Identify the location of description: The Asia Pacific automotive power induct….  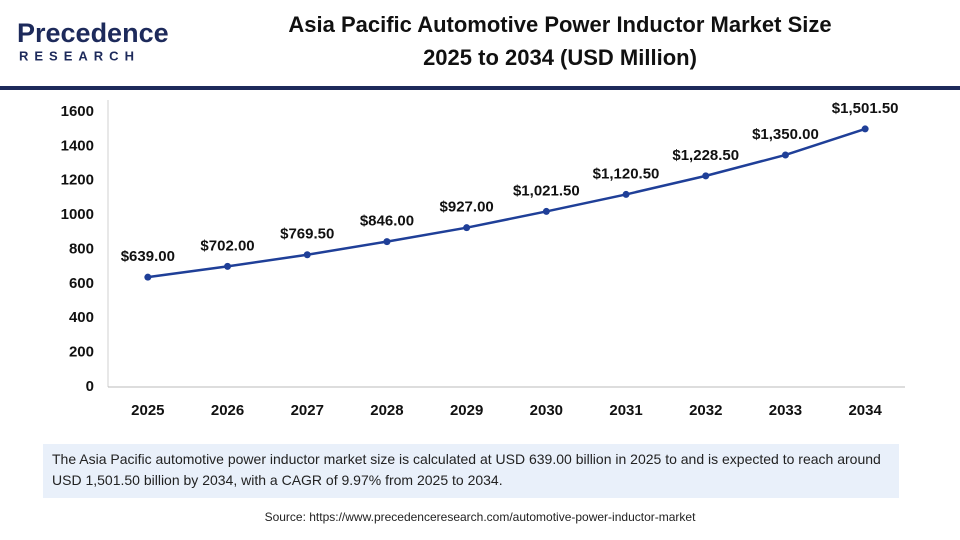
(471, 471).